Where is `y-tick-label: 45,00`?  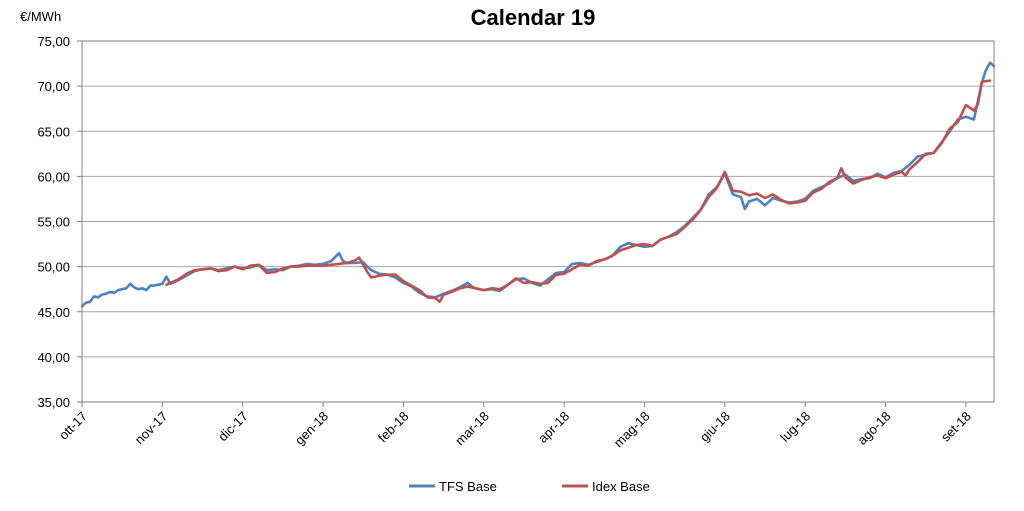 y-tick-label: 45,00 is located at coordinates (53, 312).